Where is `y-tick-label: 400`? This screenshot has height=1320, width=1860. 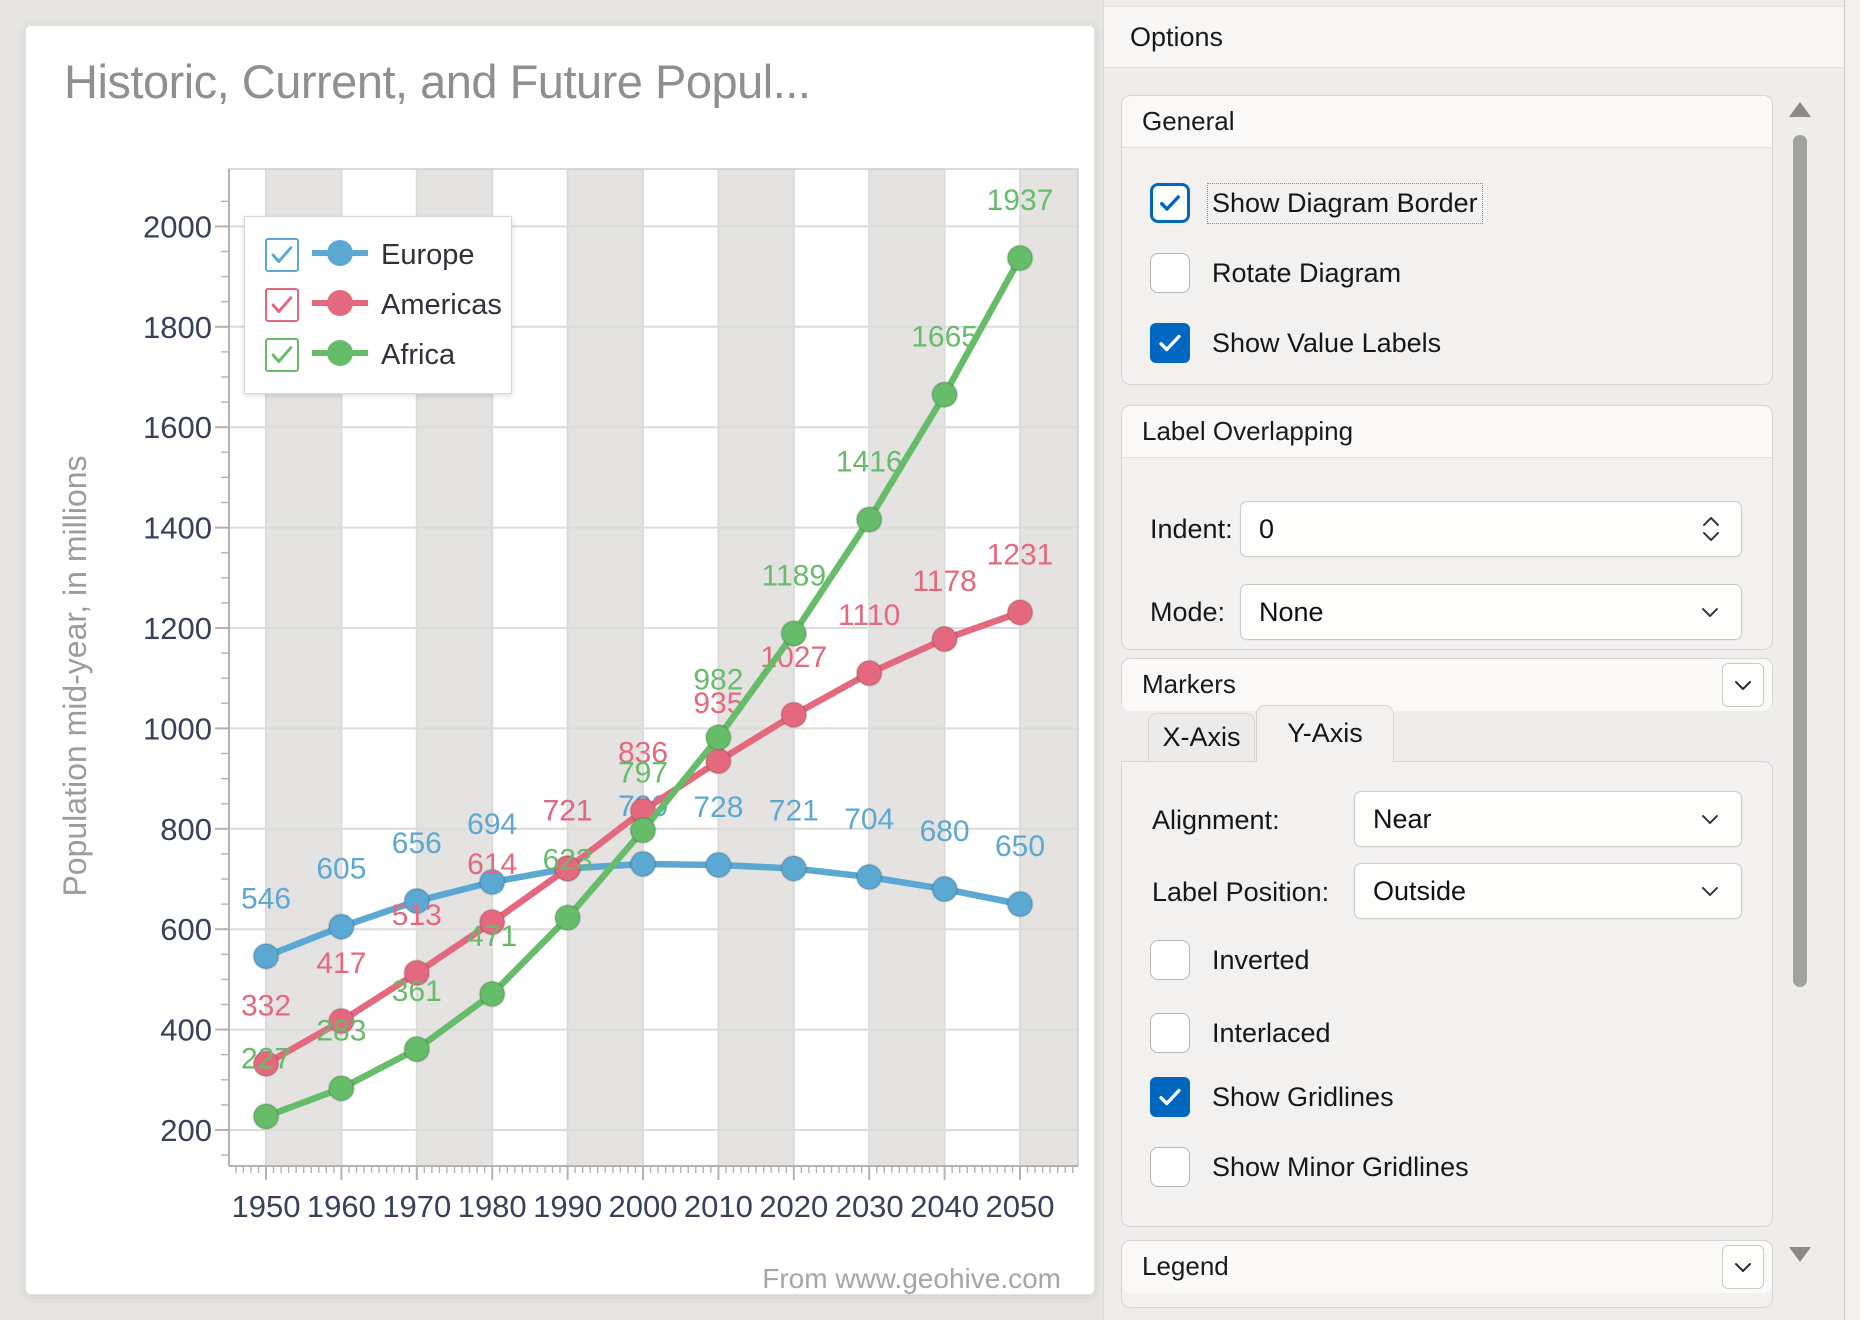
y-tick-label: 400 is located at coordinates (186, 1030).